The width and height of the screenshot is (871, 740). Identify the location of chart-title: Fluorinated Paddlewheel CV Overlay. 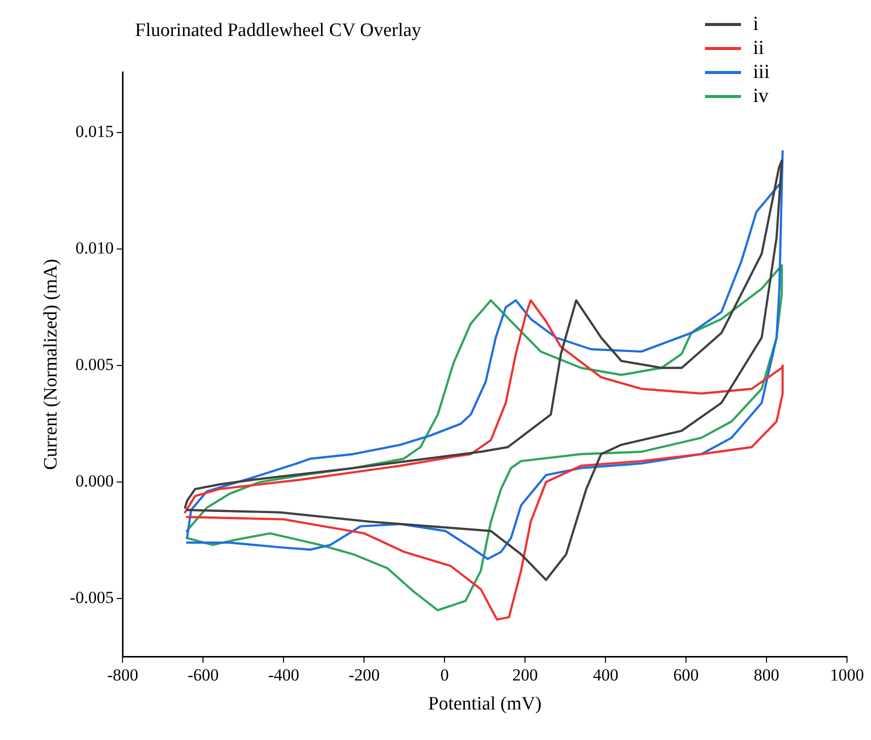
(278, 31).